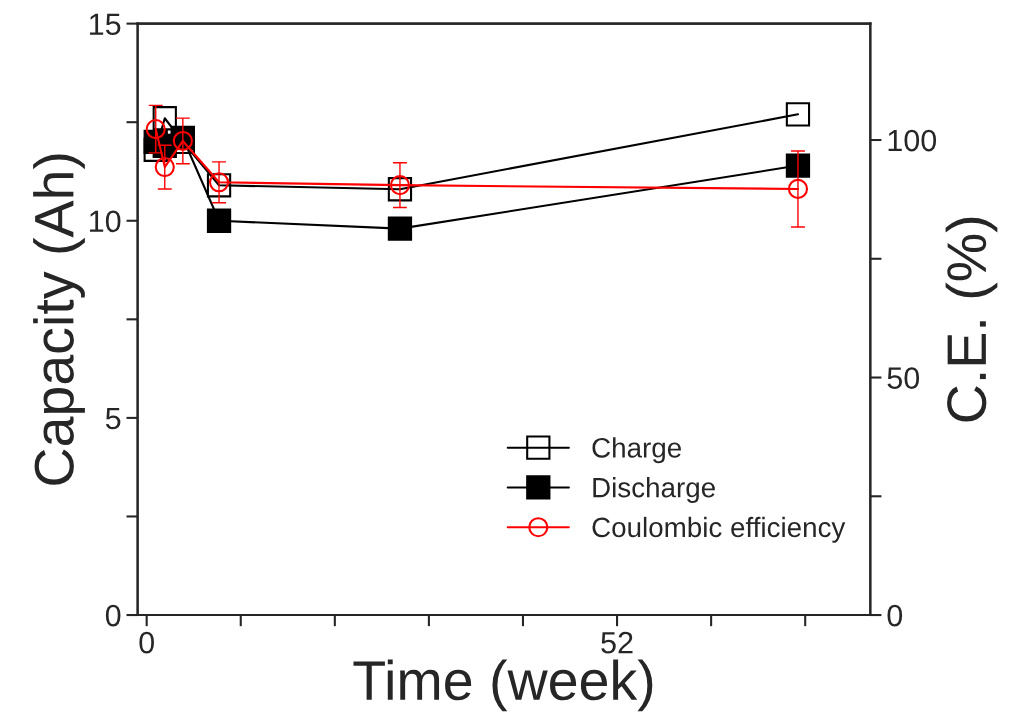 The image size is (1012, 716). I want to click on y-axis-title: Capacity (Ah), so click(59, 319).